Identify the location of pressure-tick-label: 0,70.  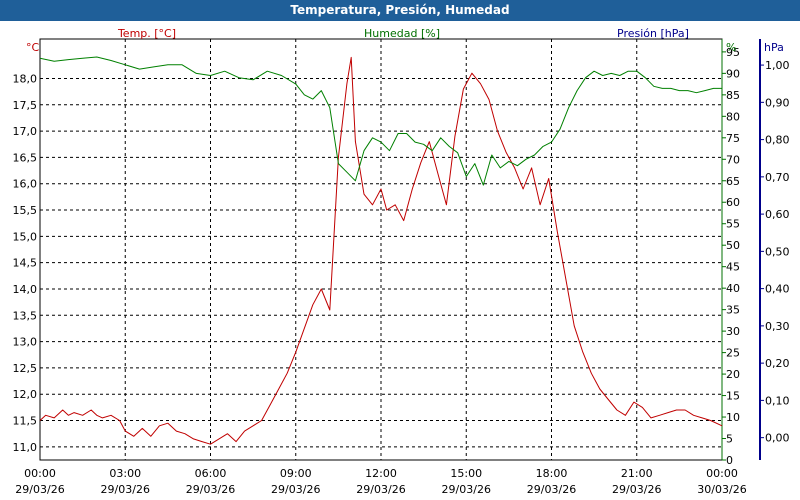
(777, 177).